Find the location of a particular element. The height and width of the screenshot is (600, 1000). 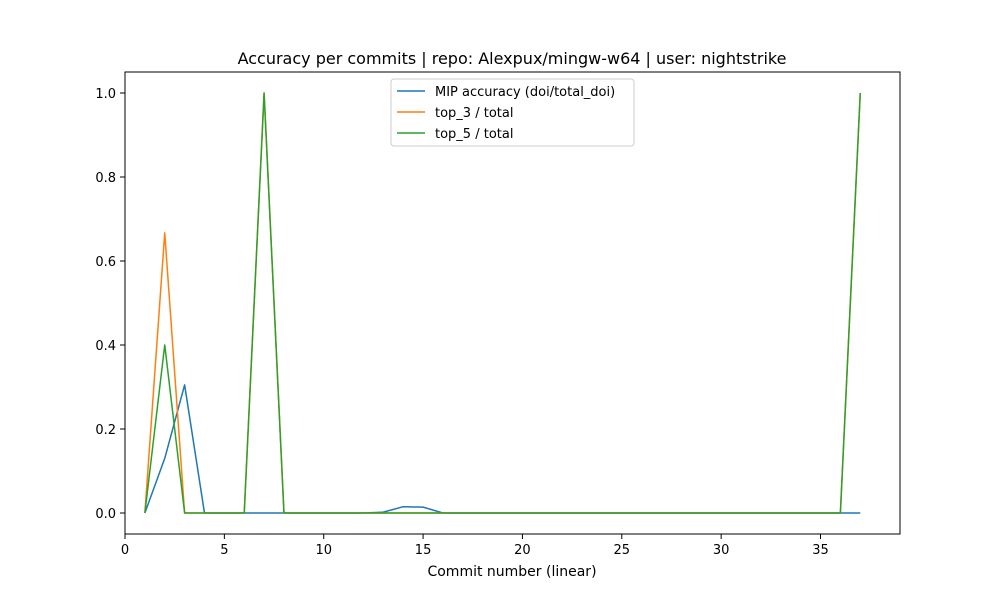

legend-label: MIP accuracy (doi/total_doi) is located at coordinates (525, 92).